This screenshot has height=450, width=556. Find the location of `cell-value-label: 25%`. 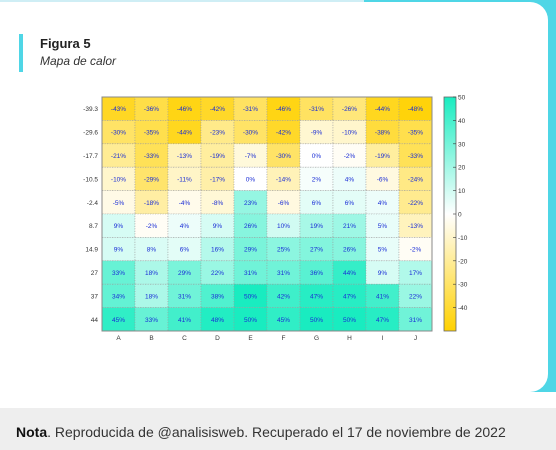

cell-value-label: 25% is located at coordinates (283, 250).